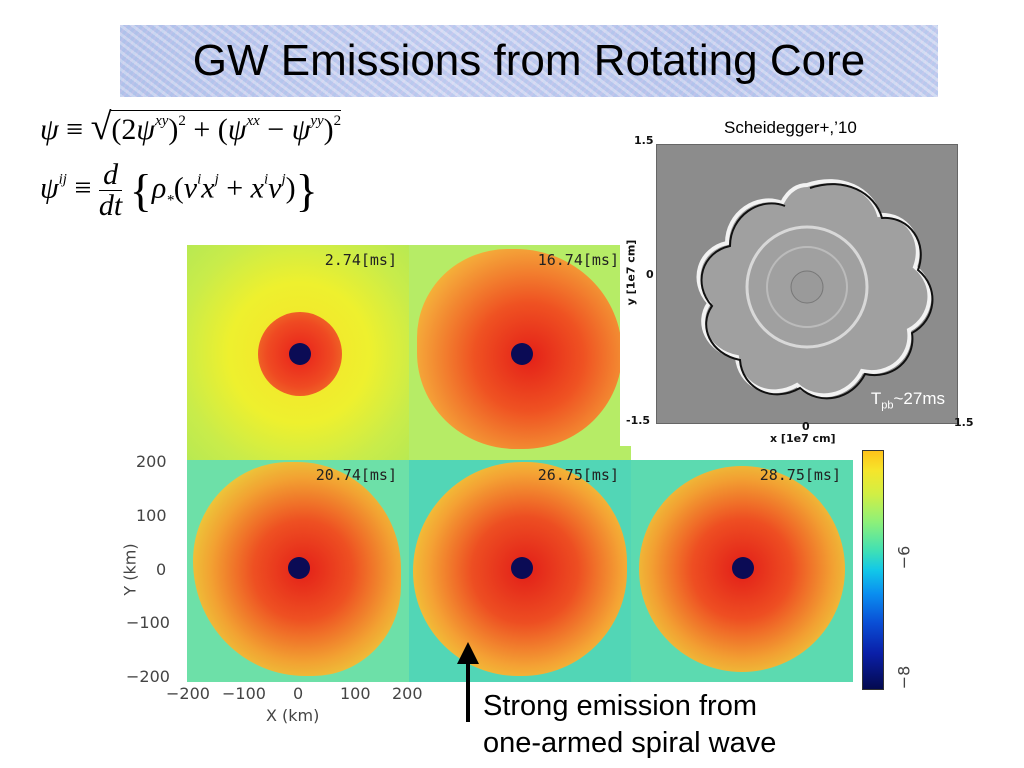 The width and height of the screenshot is (1024, 768). I want to click on colorbar-tick: −8, so click(904, 677).